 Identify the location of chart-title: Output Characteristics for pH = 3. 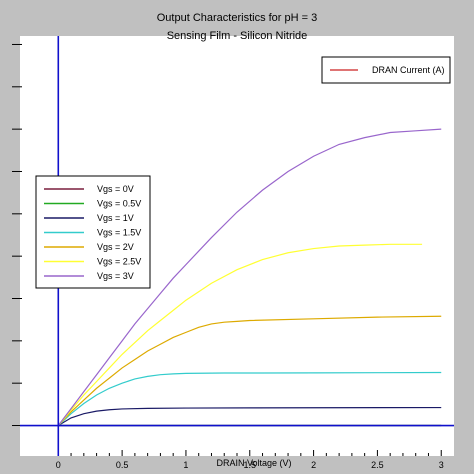
(237, 18).